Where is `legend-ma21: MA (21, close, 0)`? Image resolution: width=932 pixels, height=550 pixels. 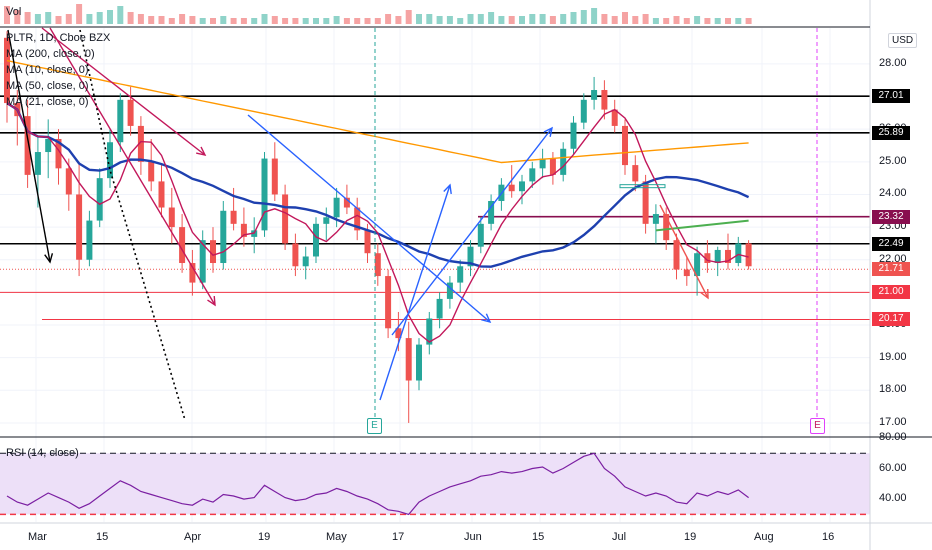
legend-ma21: MA (21, close, 0) is located at coordinates (47, 102).